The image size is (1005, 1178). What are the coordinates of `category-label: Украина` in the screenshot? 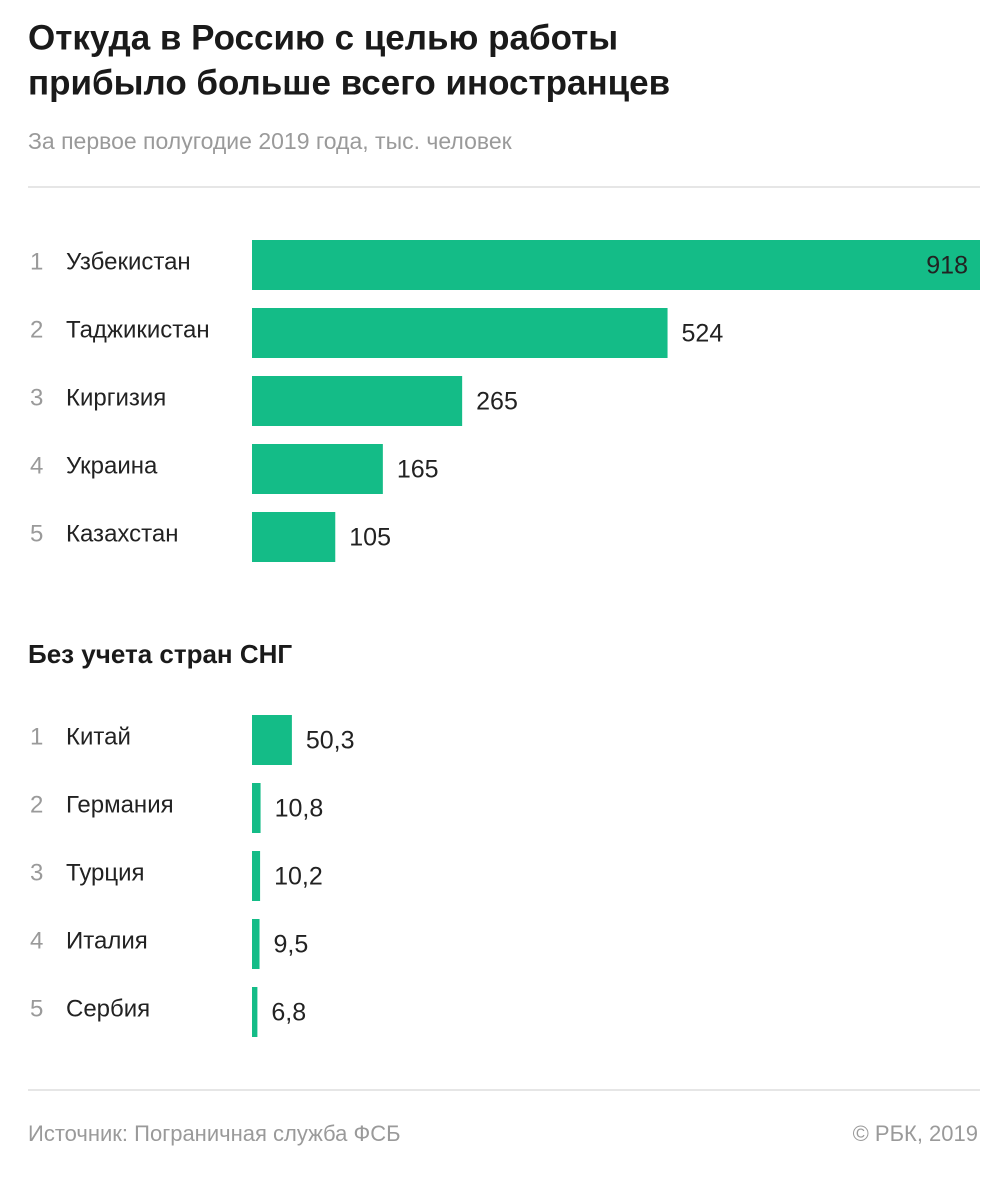 It's located at (112, 465).